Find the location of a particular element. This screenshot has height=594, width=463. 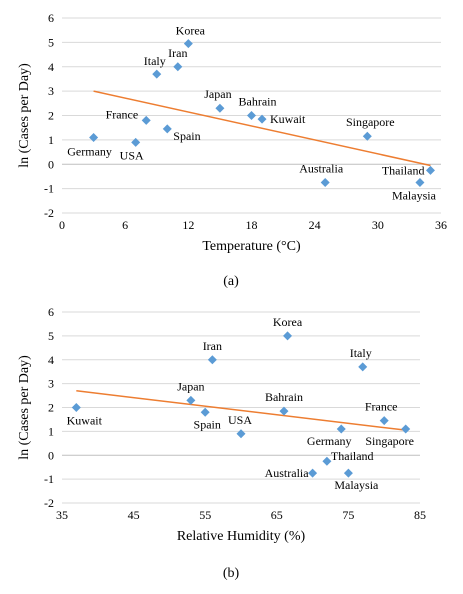

x-tick-label: 30 is located at coordinates (378, 225).